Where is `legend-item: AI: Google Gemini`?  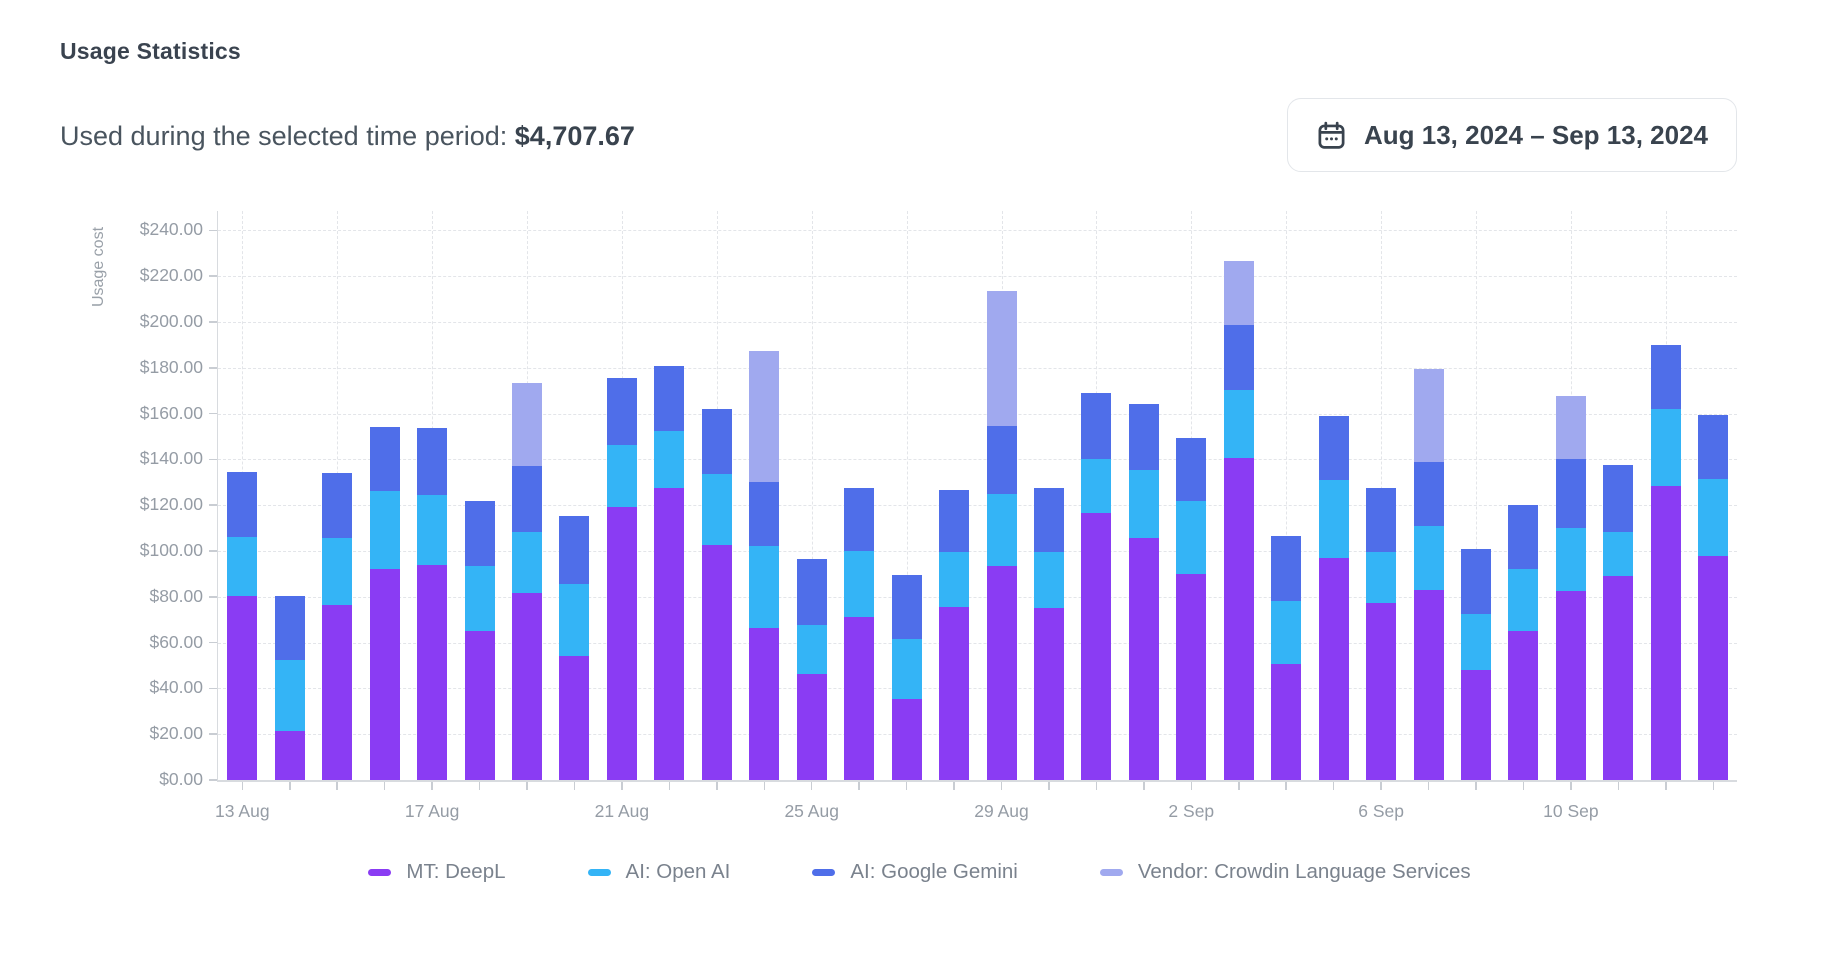
legend-item: AI: Google Gemini is located at coordinates (915, 872).